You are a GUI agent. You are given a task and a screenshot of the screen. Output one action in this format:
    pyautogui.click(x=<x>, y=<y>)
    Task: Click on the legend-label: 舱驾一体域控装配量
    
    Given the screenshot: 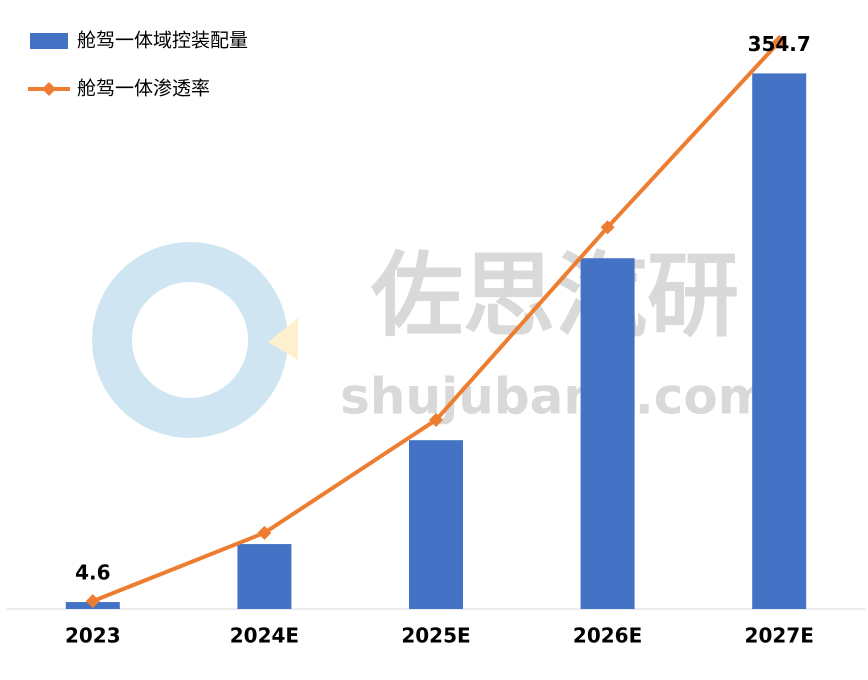 What is the action you would take?
    pyautogui.click(x=162, y=41)
    